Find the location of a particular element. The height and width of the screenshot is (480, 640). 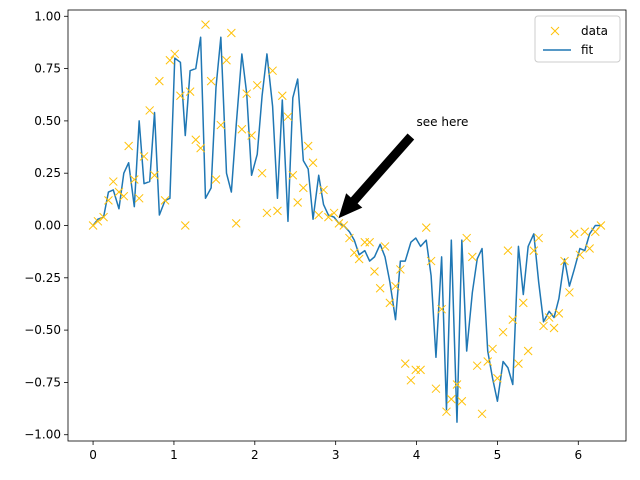

y-tick-label: 0.00 is located at coordinates (47, 226).